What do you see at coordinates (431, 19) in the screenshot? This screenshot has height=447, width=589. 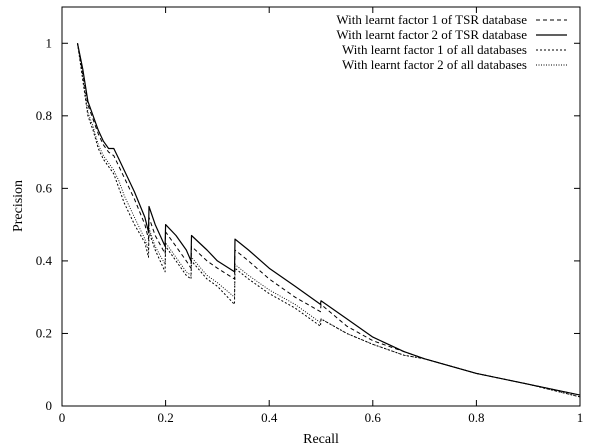 I see `legend-label-1: With learnt factor 1 of TSR database` at bounding box center [431, 19].